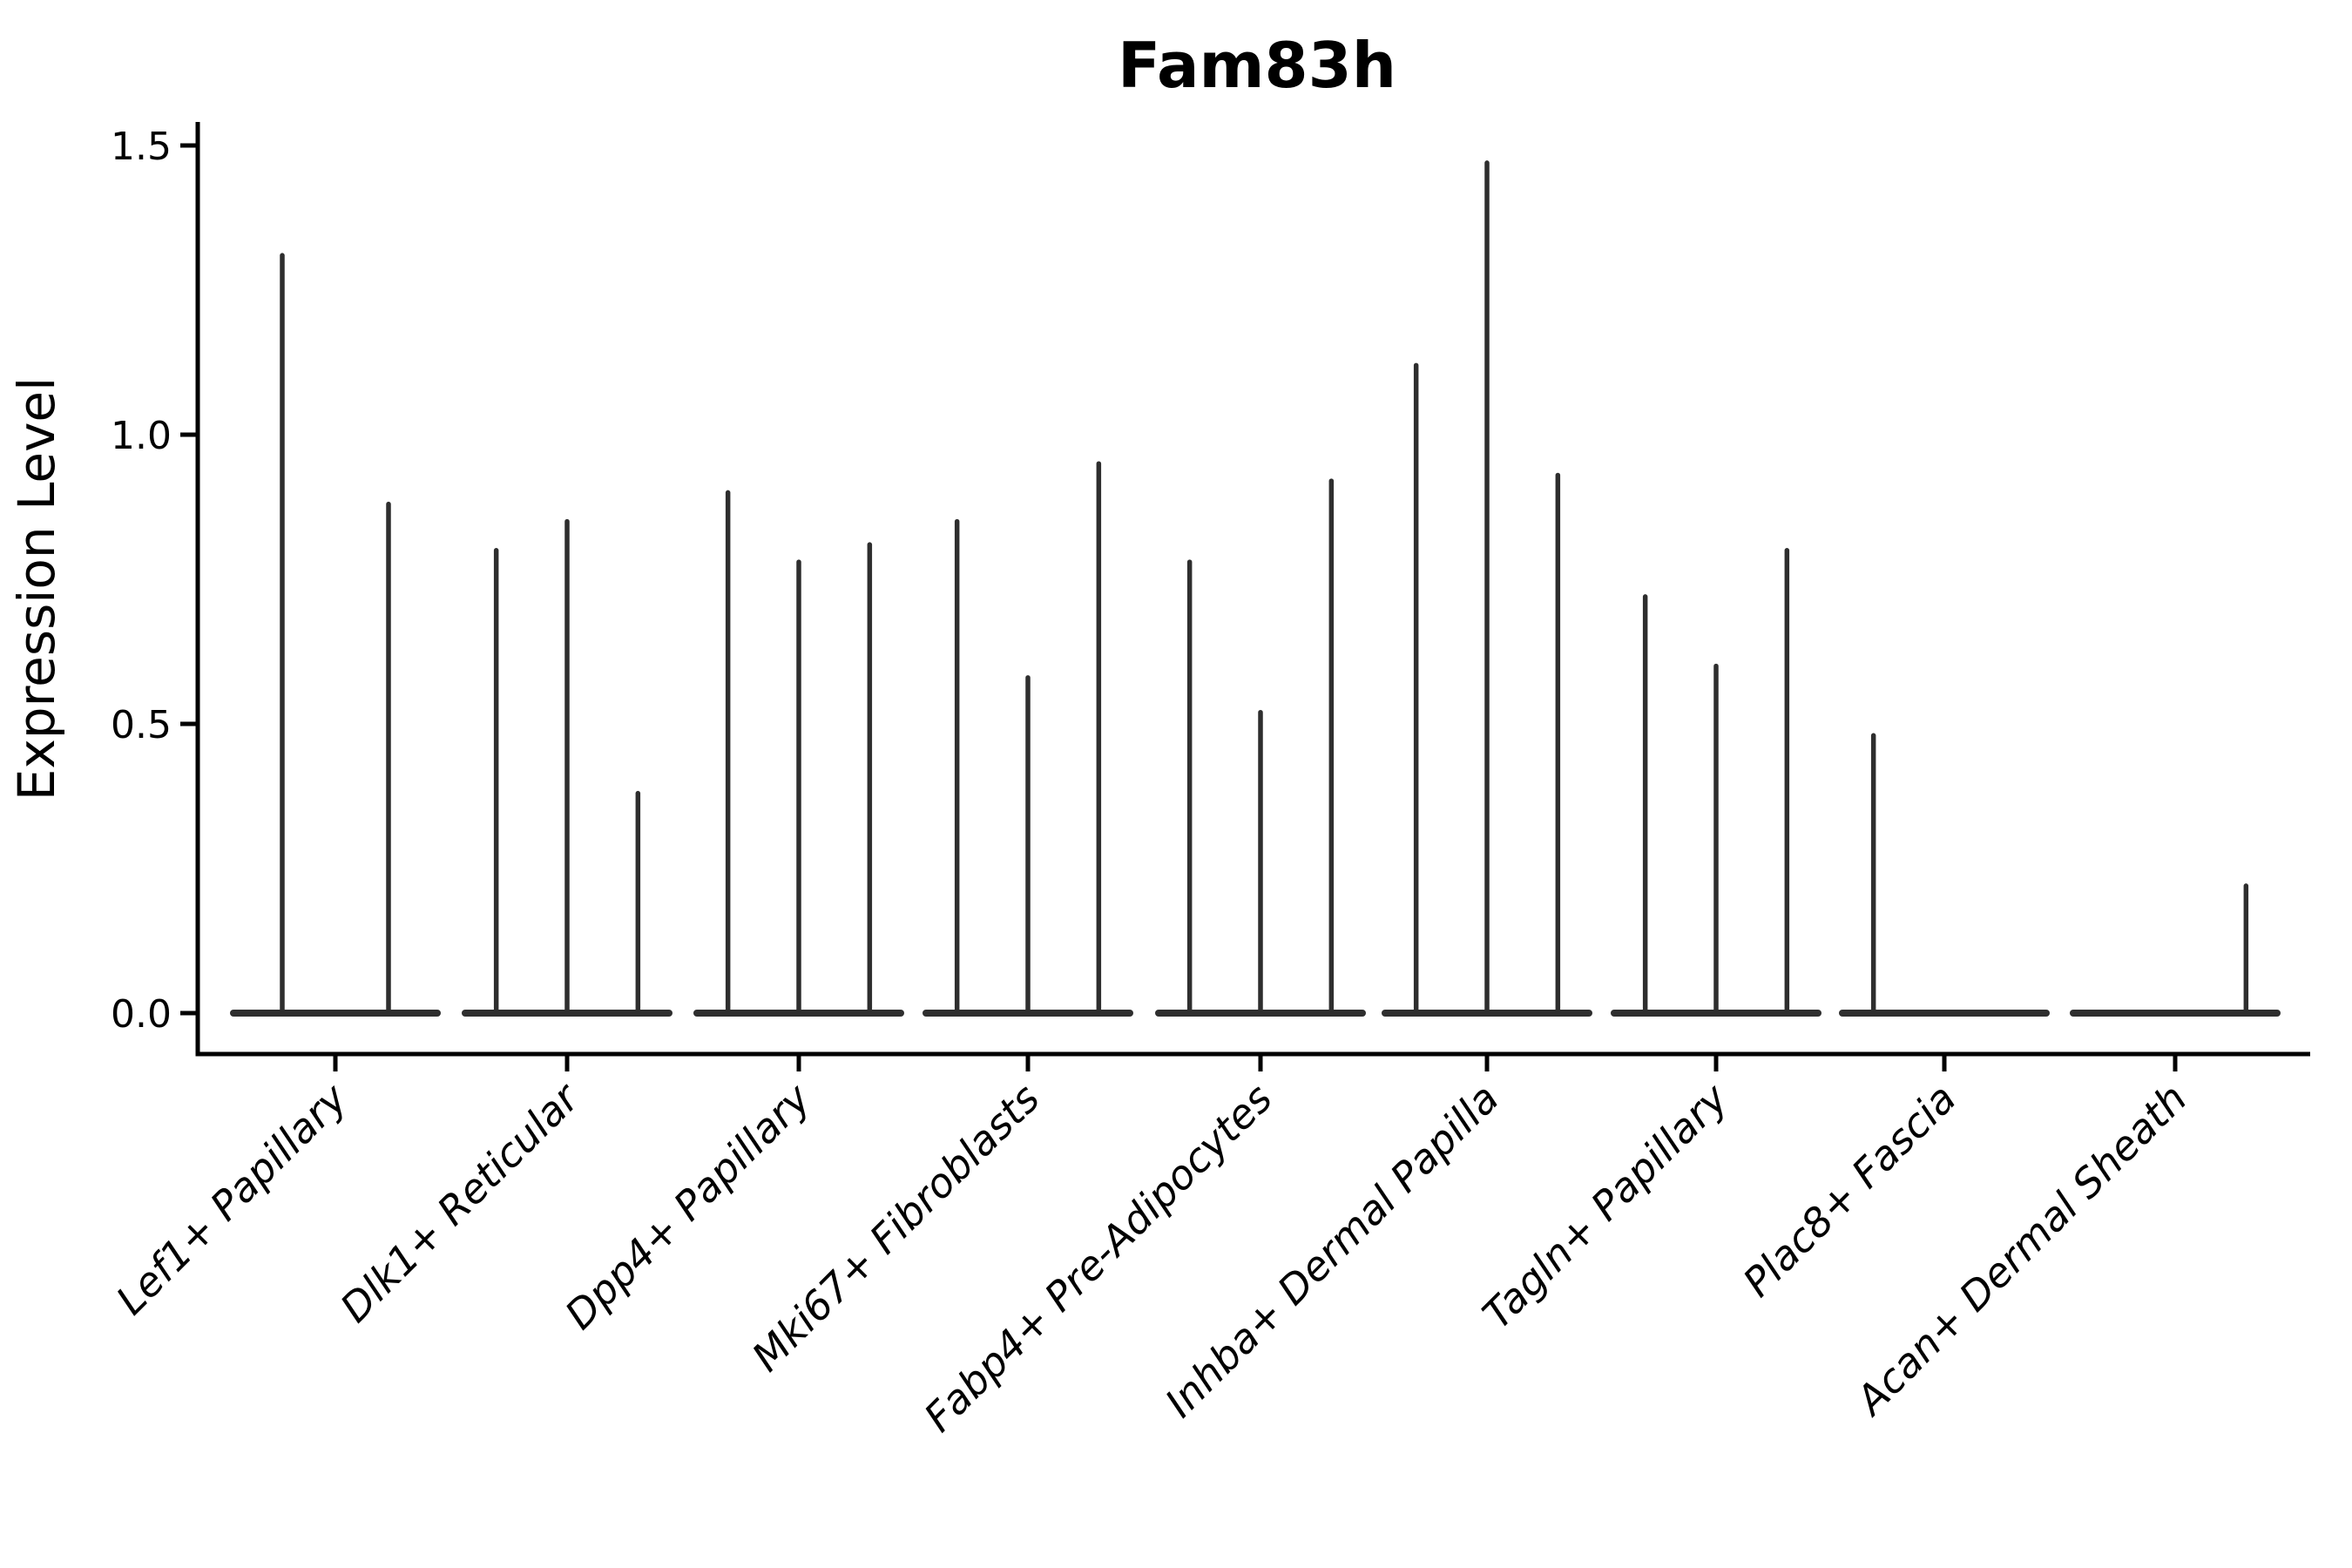  What do you see at coordinates (141, 725) in the screenshot?
I see `y-tick-label: 0.5` at bounding box center [141, 725].